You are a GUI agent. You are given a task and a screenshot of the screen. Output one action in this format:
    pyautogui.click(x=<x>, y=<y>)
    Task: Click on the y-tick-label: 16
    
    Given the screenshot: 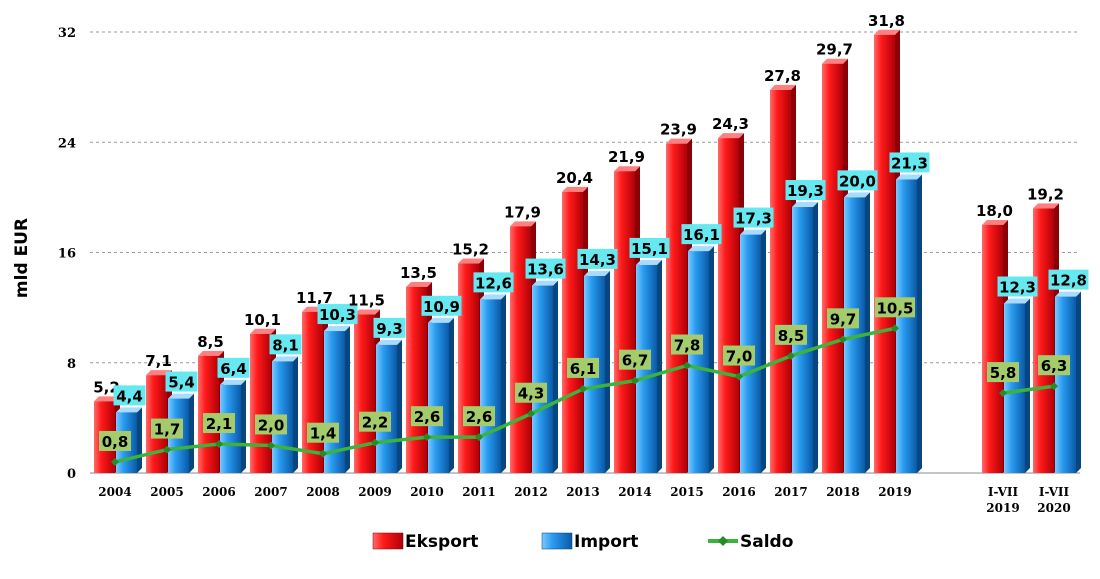 What is the action you would take?
    pyautogui.click(x=67, y=254)
    